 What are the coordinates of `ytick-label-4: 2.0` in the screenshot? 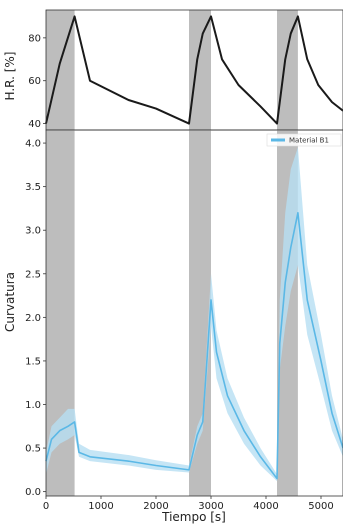 It's located at (33, 318).